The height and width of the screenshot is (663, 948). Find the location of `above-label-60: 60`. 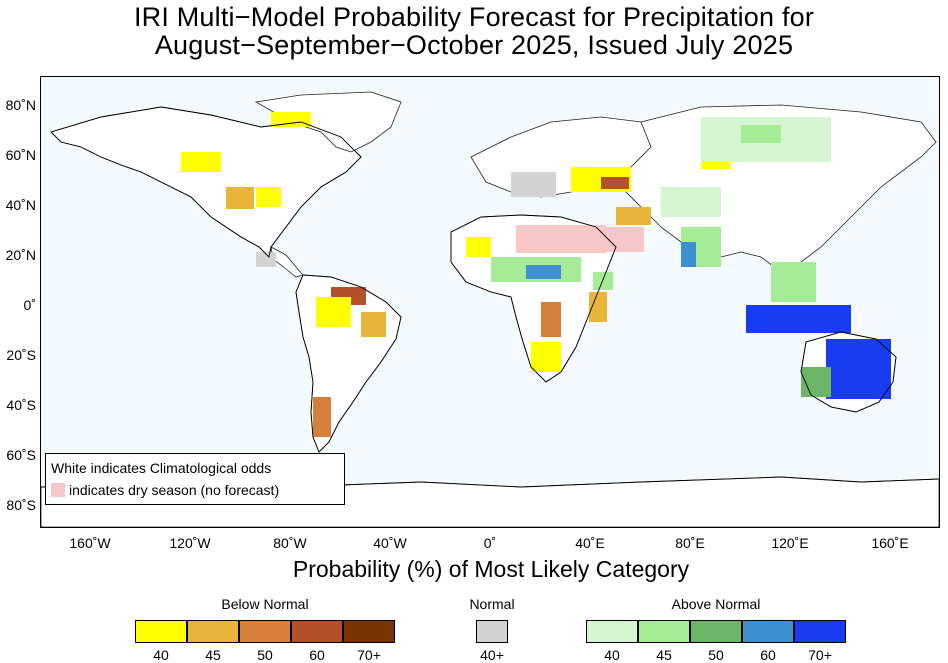

above-label-60: 60 is located at coordinates (768, 655).